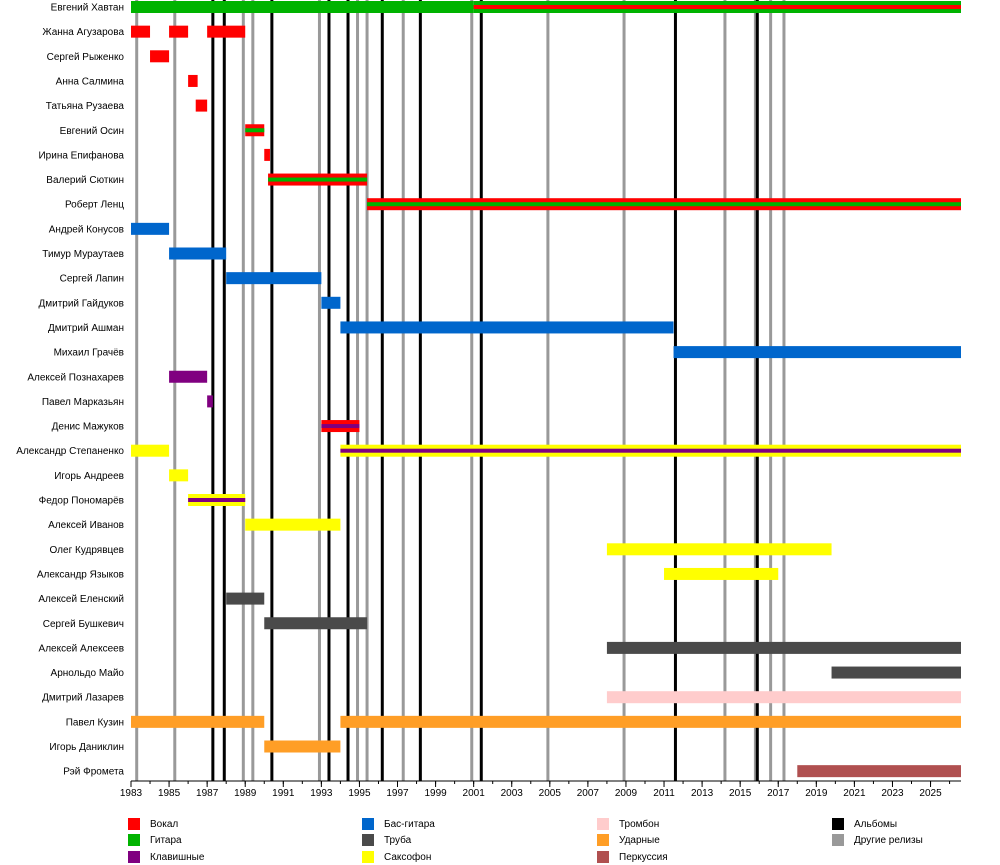 Image resolution: width=1000 pixels, height=865 pixels. Describe the element at coordinates (854, 793) in the screenshot. I see `x-tick-label: 2021` at that location.